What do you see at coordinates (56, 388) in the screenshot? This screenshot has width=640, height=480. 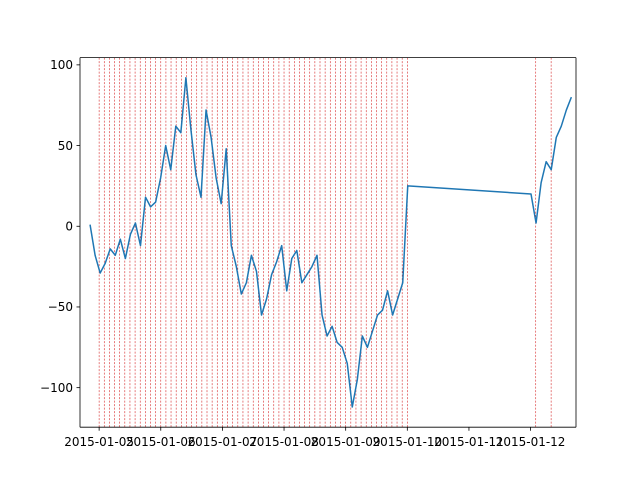 I see `y-tick-label-4: −100` at bounding box center [56, 388].